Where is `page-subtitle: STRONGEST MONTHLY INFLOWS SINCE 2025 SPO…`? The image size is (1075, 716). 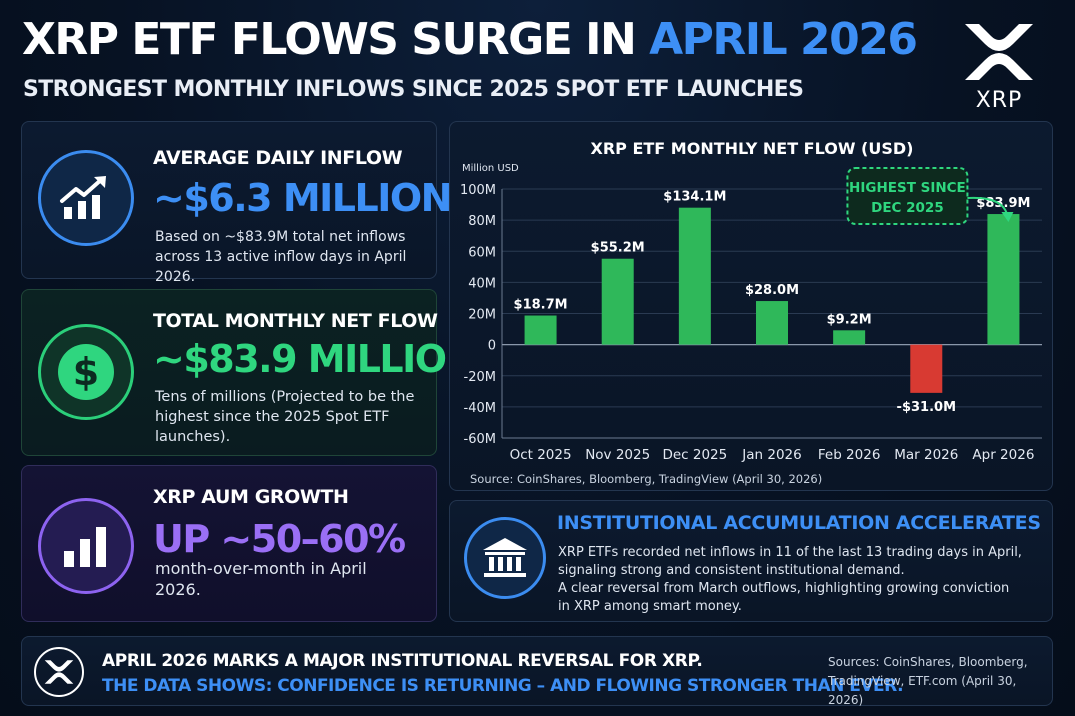 page-subtitle: STRONGEST MONTHLY INFLOWS SINCE 2025 SPO… is located at coordinates (413, 89).